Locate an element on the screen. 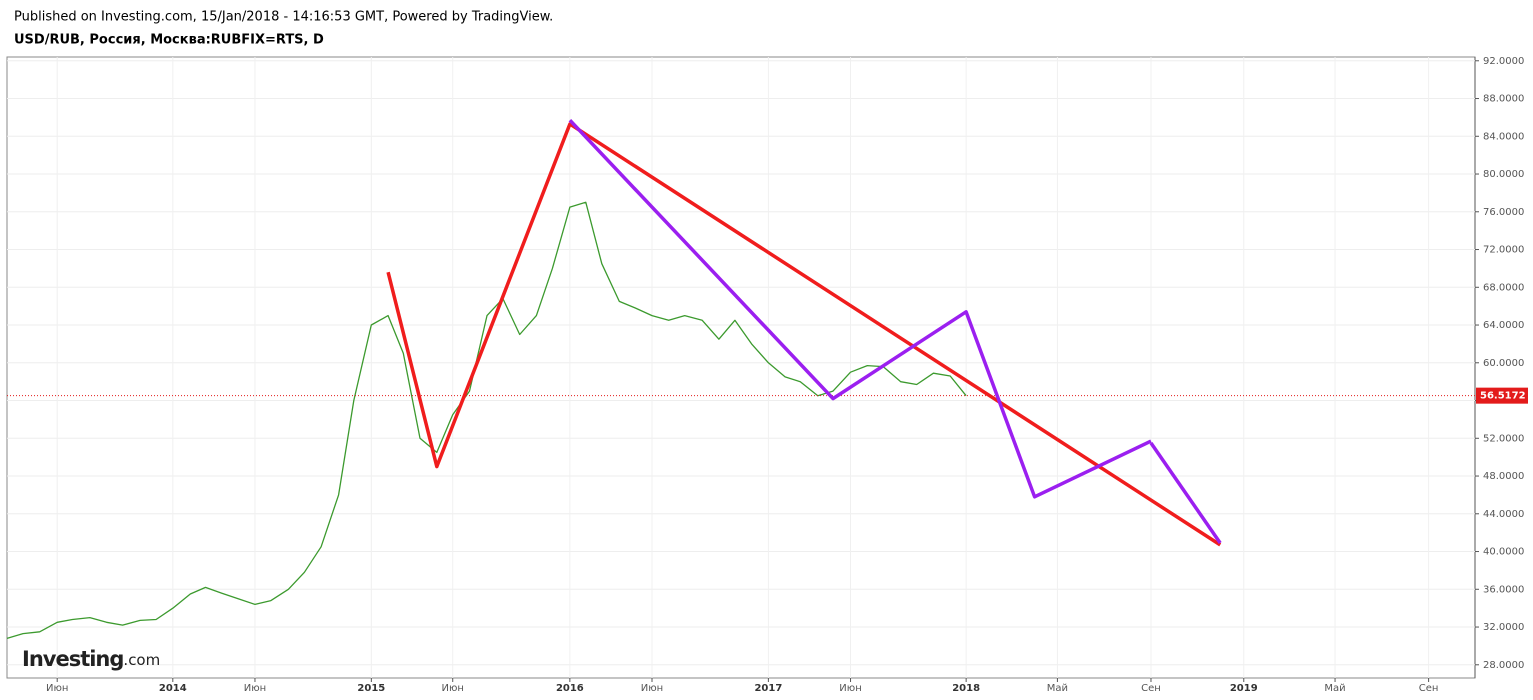 The width and height of the screenshot is (1533, 700). current-price-label: 56.5172 is located at coordinates (1503, 396).